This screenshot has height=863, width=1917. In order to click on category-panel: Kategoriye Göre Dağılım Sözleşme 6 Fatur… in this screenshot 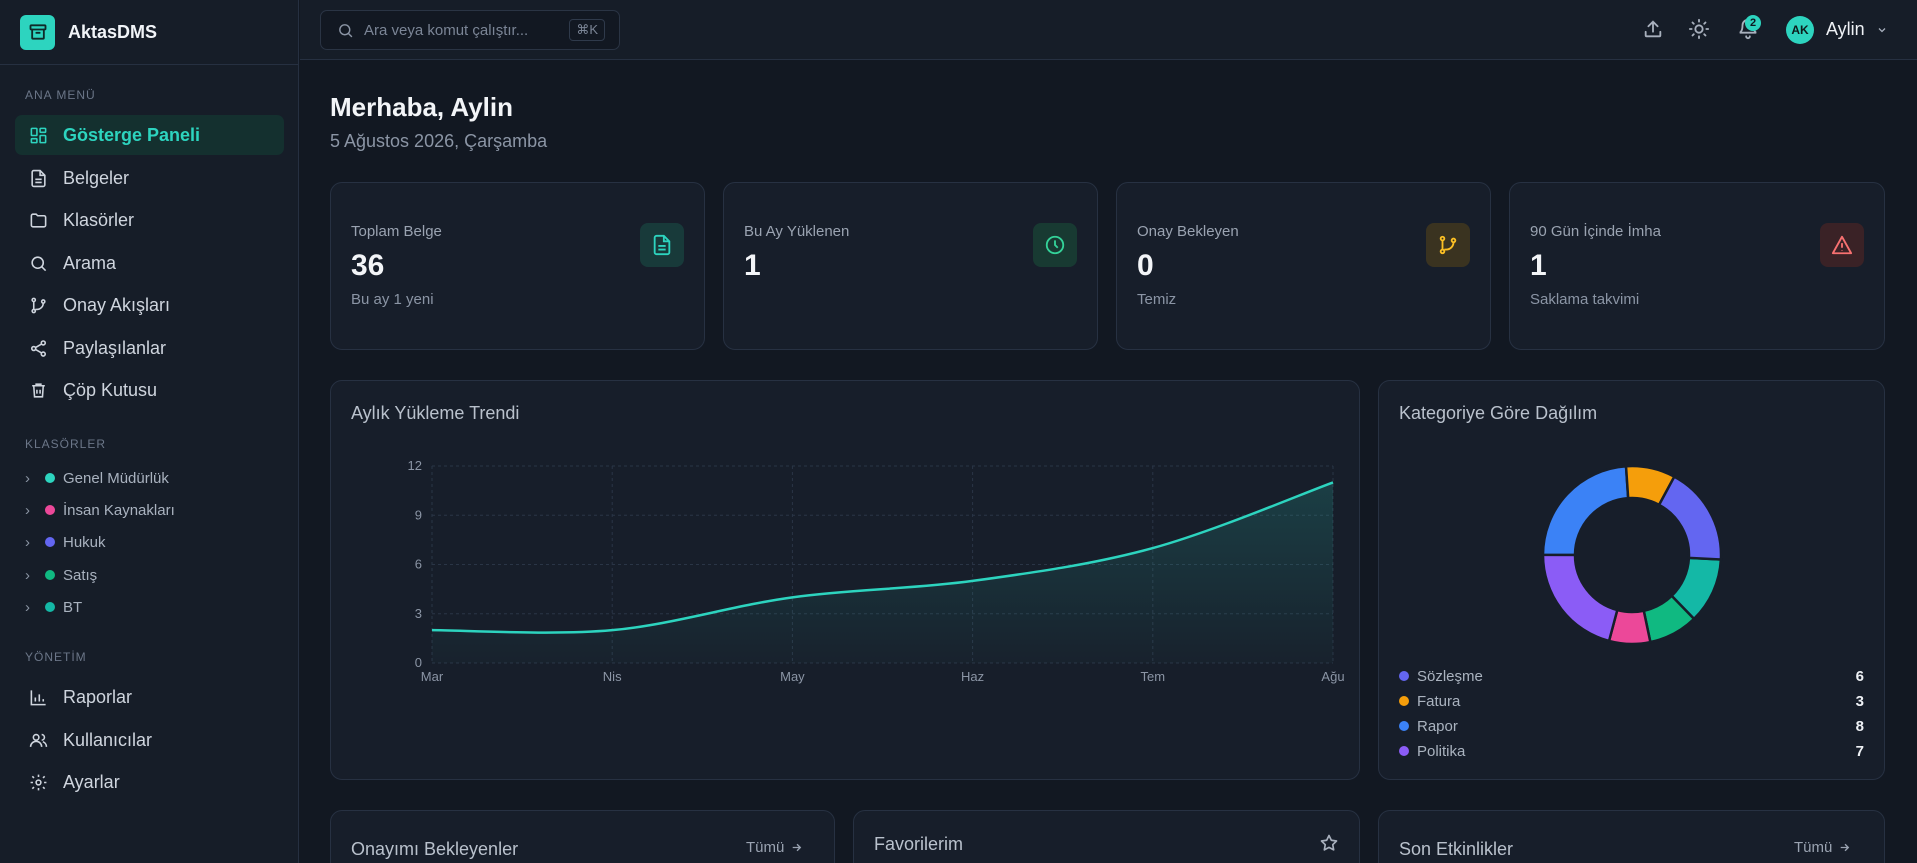, I will do `click(1631, 580)`.